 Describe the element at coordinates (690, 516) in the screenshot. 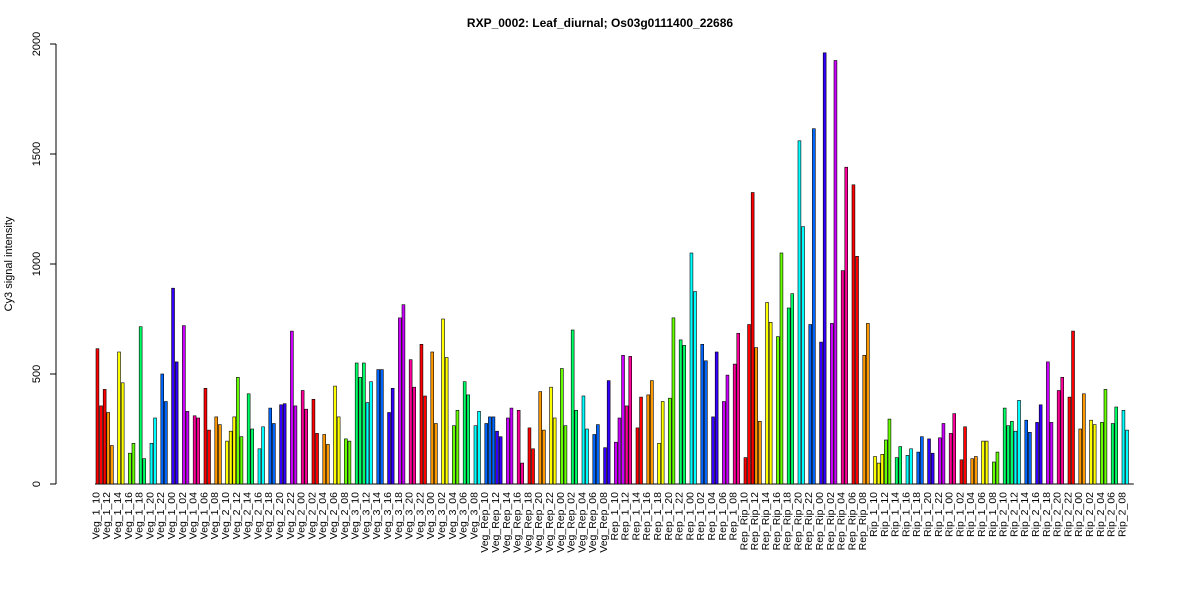

I see `x-tick-label: Rep_1_00` at that location.